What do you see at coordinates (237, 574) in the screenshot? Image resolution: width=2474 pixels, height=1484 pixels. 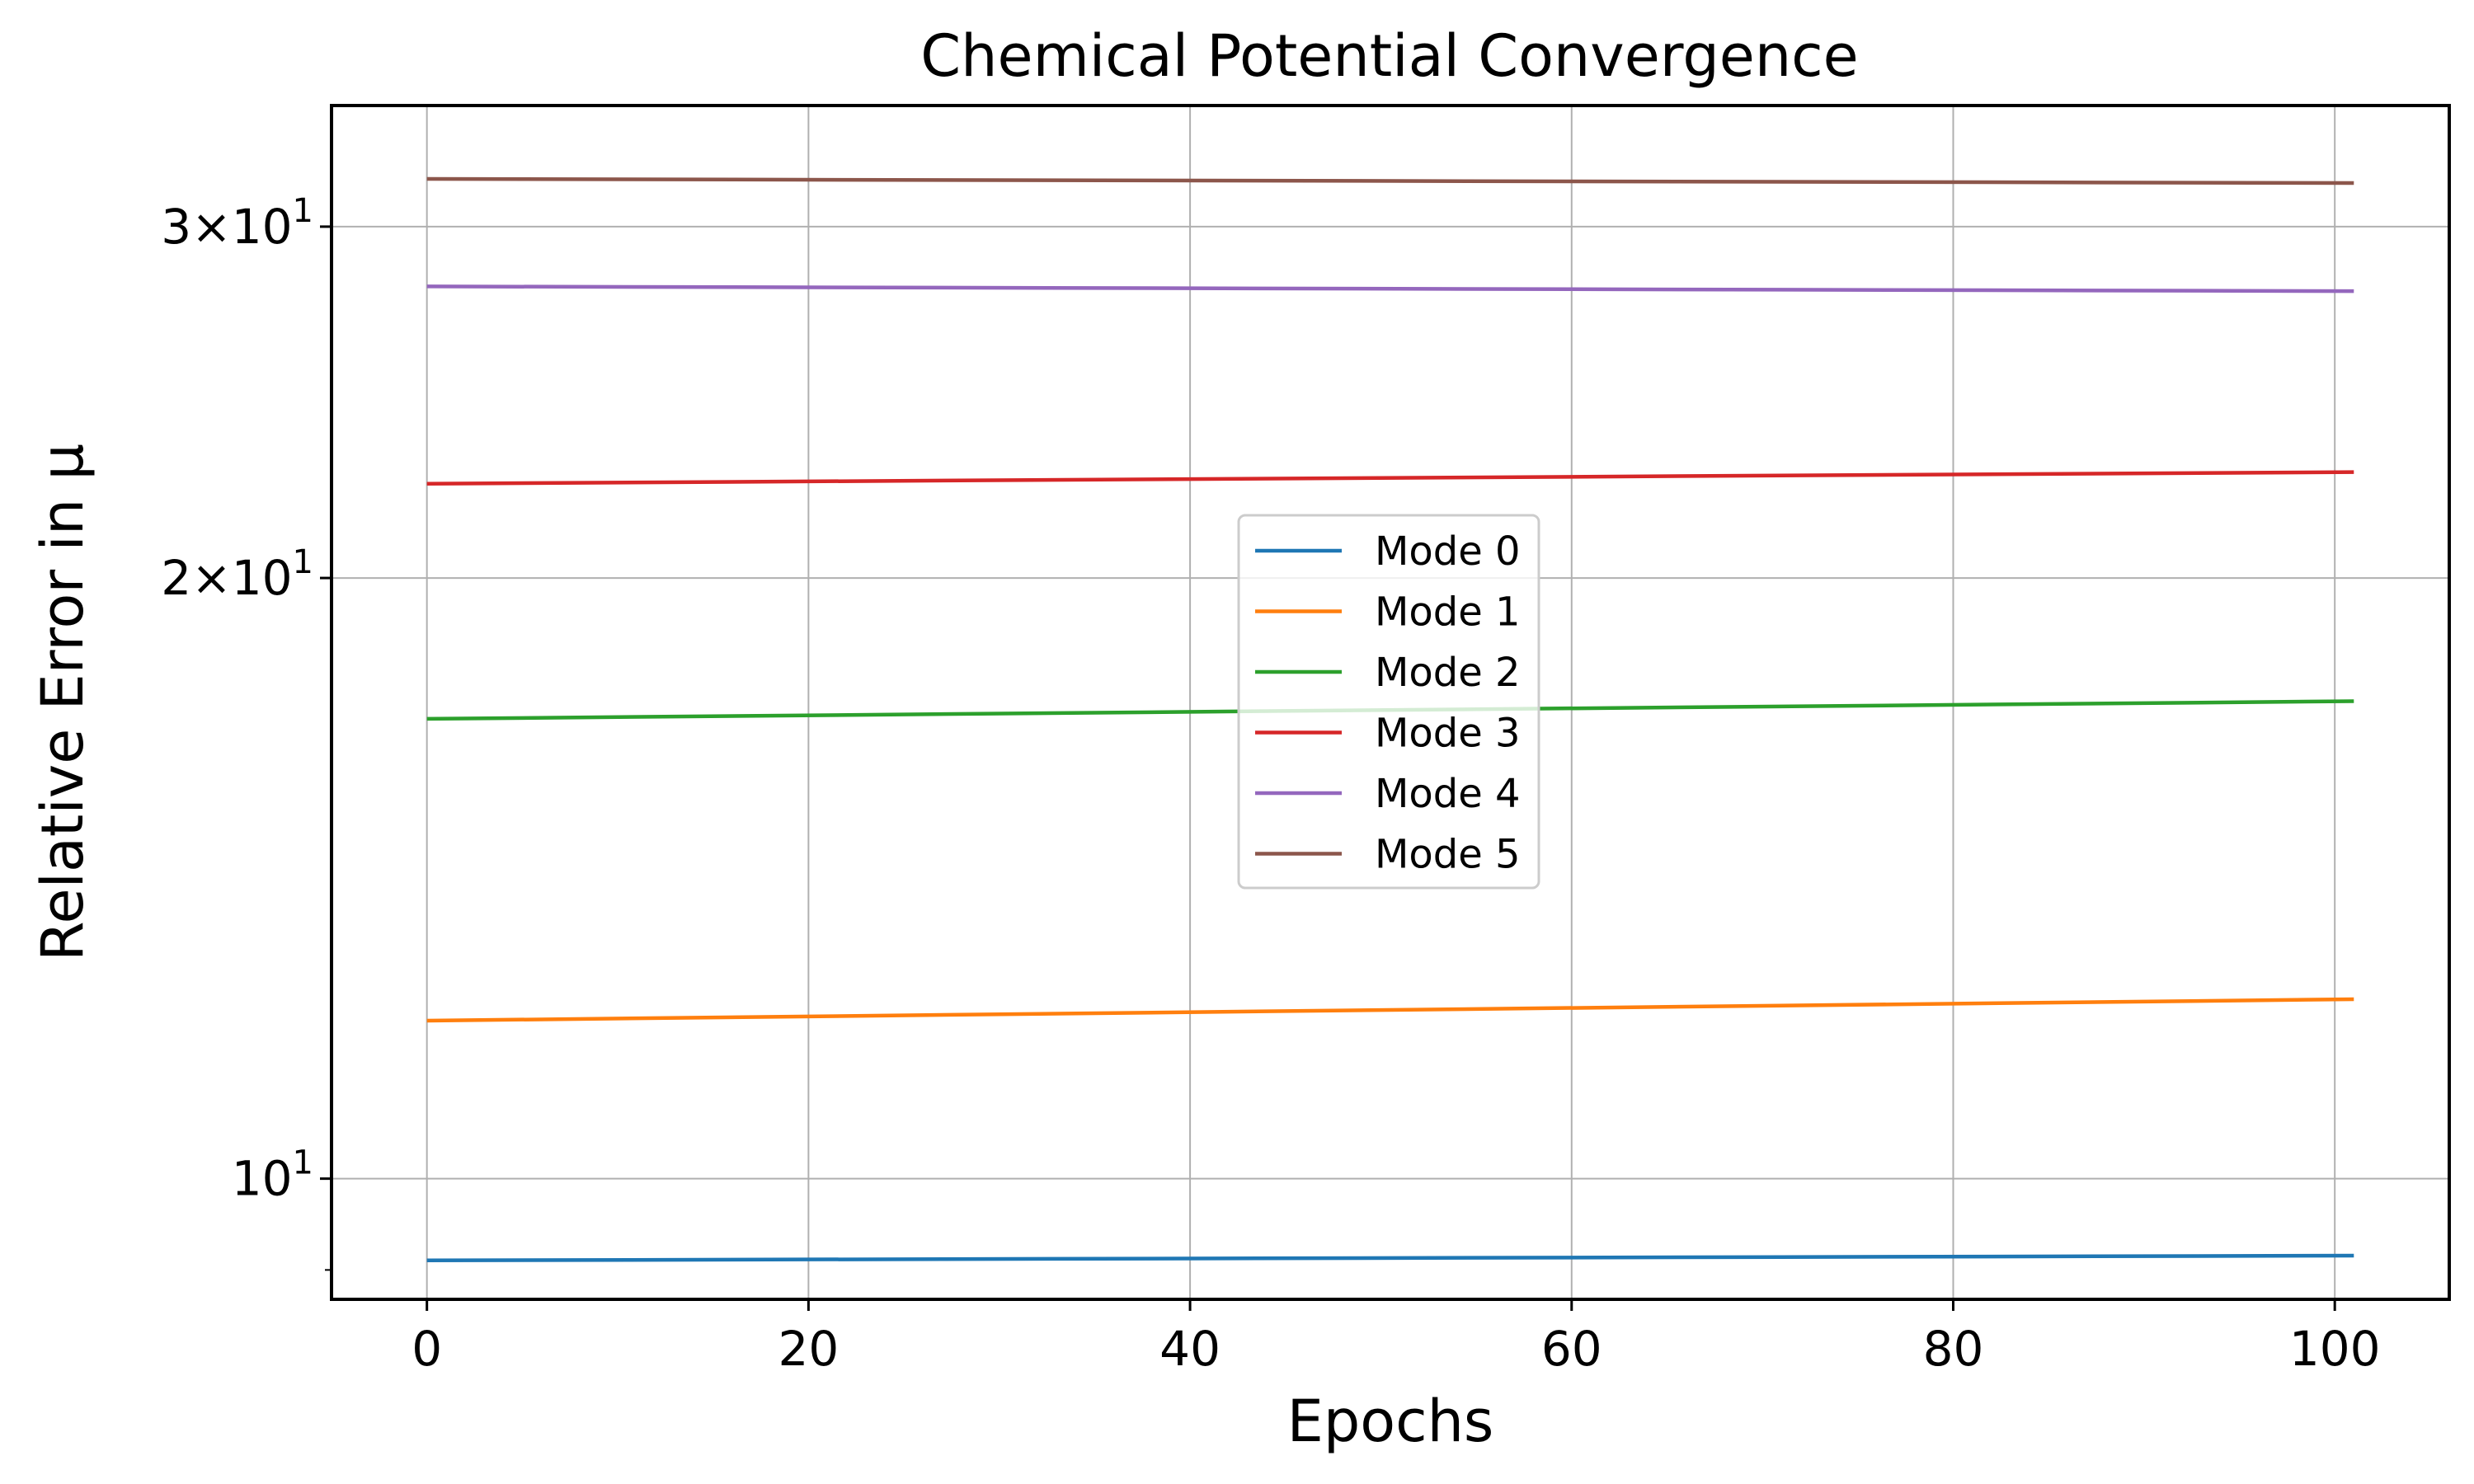 I see `y-tick-label: 2×10¹` at bounding box center [237, 574].